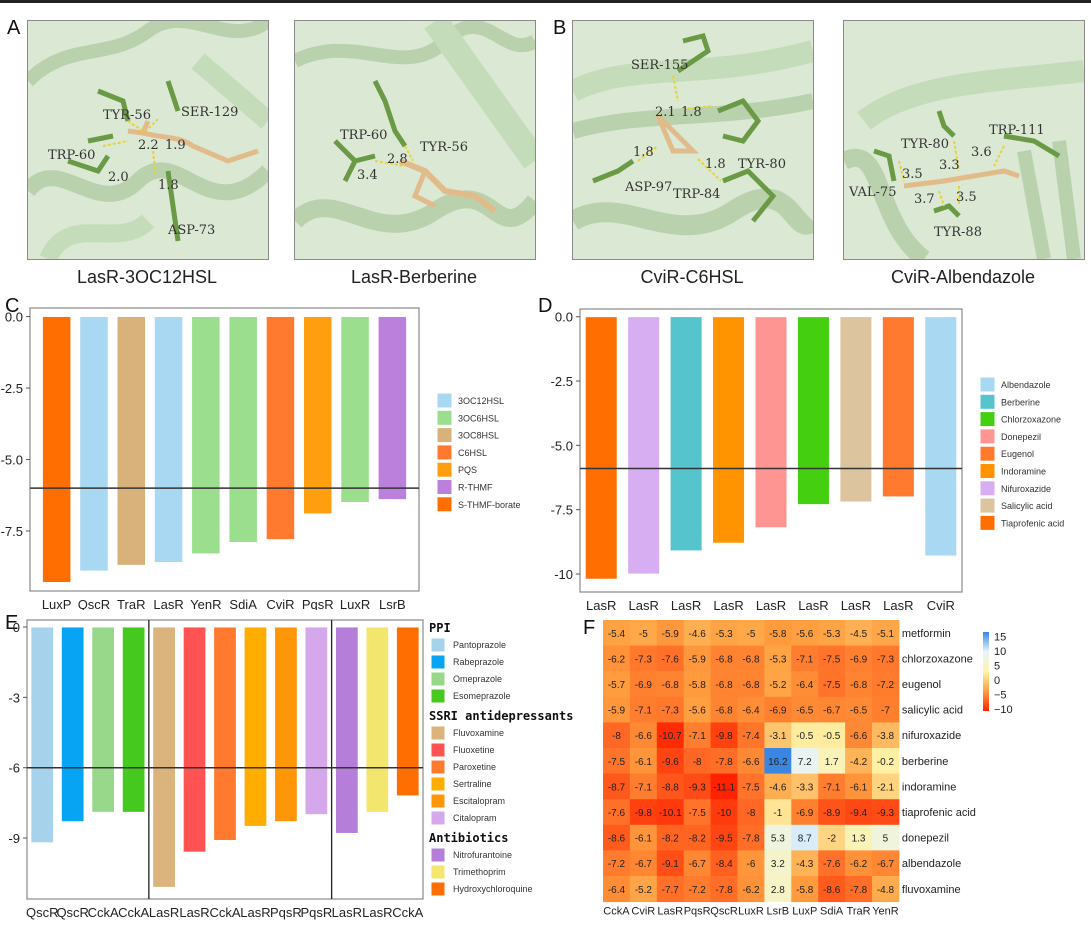  Describe the element at coordinates (479, 872) in the screenshot. I see `legend-label: Trimethoprim` at that location.